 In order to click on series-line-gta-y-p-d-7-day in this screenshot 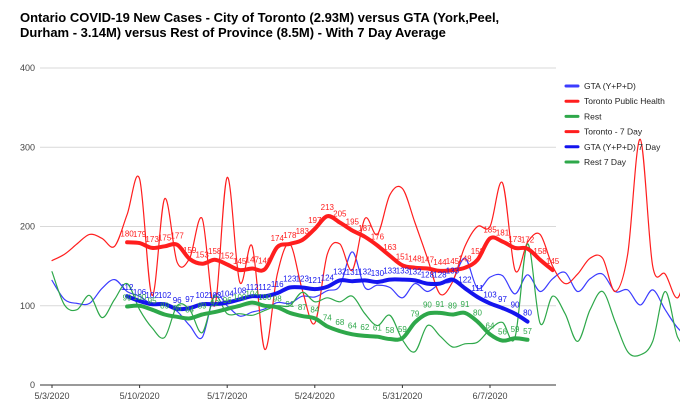, I will do `click(327, 300)`.